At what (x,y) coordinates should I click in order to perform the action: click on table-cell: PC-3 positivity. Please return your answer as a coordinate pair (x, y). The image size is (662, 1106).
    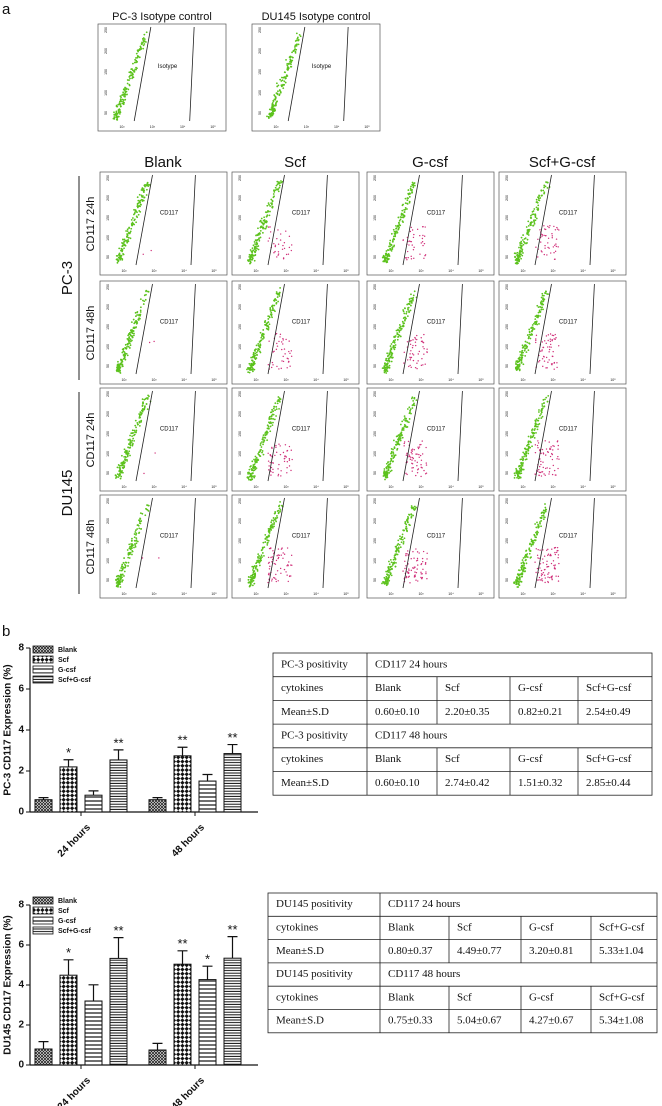
    Looking at the image, I should click on (314, 735).